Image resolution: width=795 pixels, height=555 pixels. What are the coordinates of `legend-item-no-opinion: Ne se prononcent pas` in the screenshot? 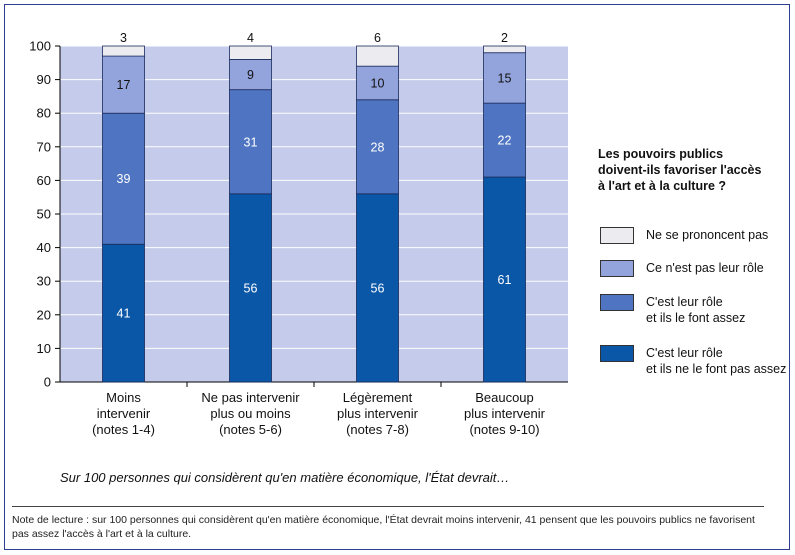 It's located at (697, 235).